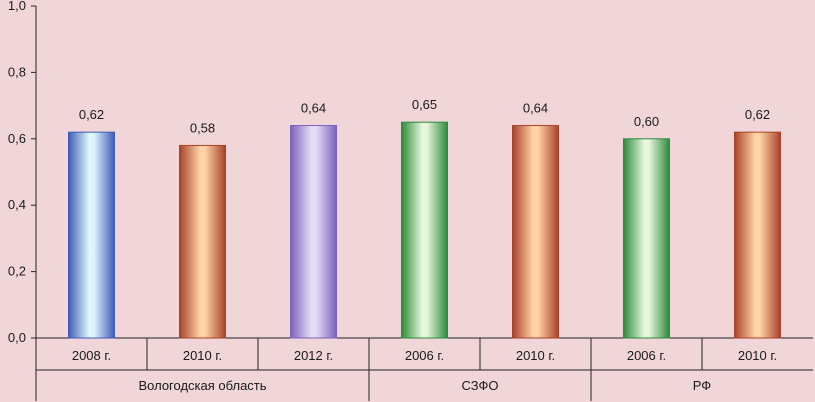  Describe the element at coordinates (202, 385) in the screenshot. I see `group-label: Вологодская область` at that location.